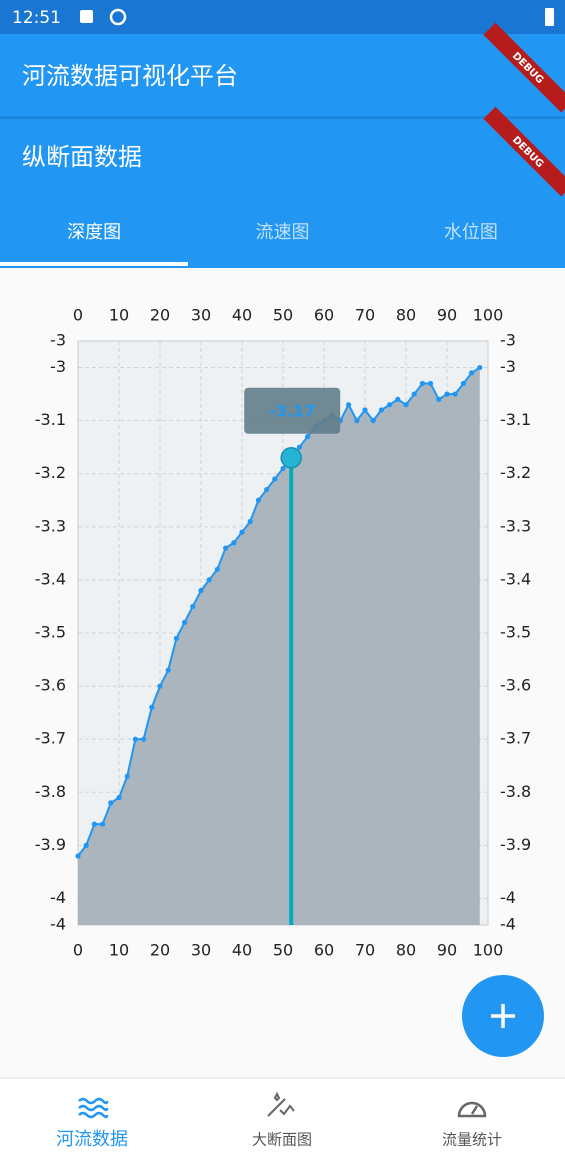 The image size is (565, 1158). I want to click on x-tick-label: 10, so click(119, 950).